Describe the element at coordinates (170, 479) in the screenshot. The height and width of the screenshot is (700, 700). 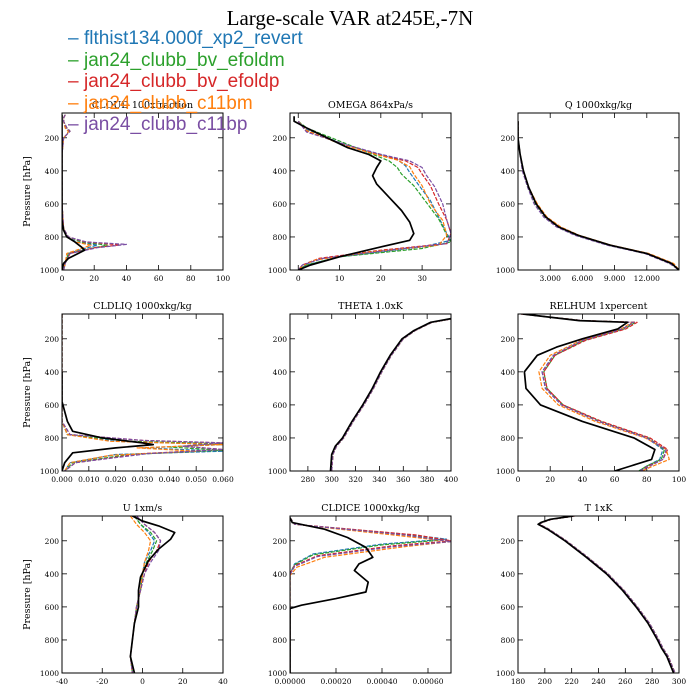
I see `x-tick-label: 0.040` at that location.